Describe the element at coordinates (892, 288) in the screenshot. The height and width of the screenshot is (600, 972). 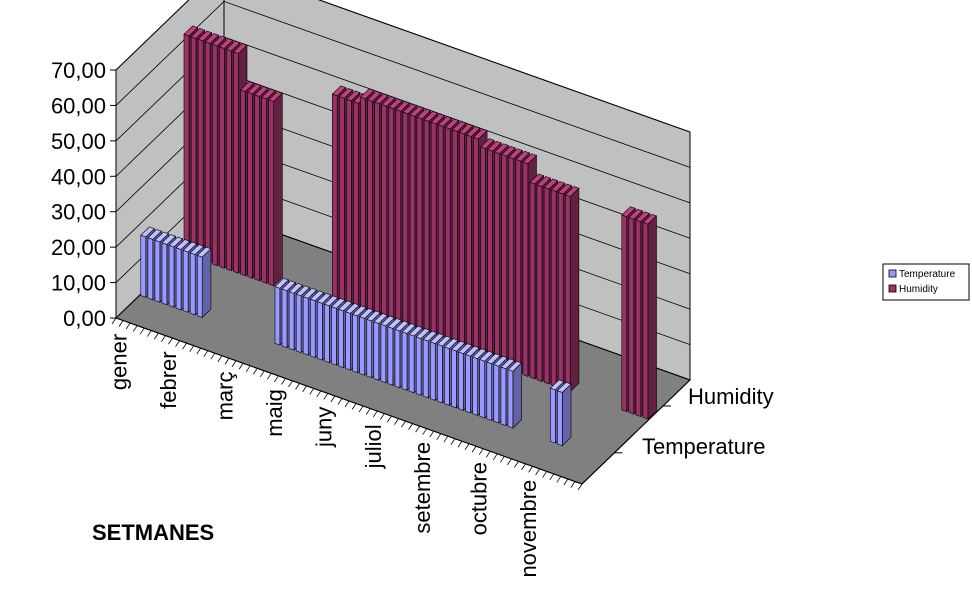
I see `legend-swatch-humidity` at that location.